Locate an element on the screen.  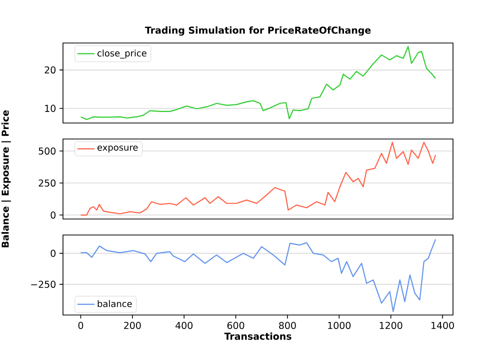
legend-label: close_price is located at coordinates (122, 54).